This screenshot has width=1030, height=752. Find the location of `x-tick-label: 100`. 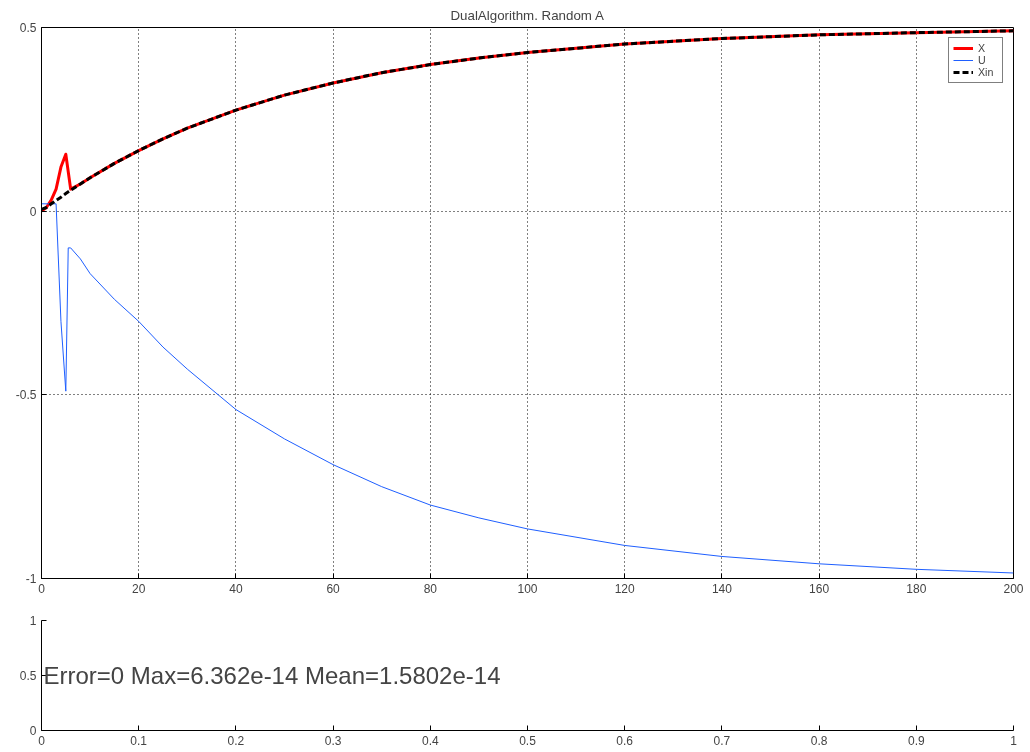

x-tick-label: 100 is located at coordinates (527, 588).